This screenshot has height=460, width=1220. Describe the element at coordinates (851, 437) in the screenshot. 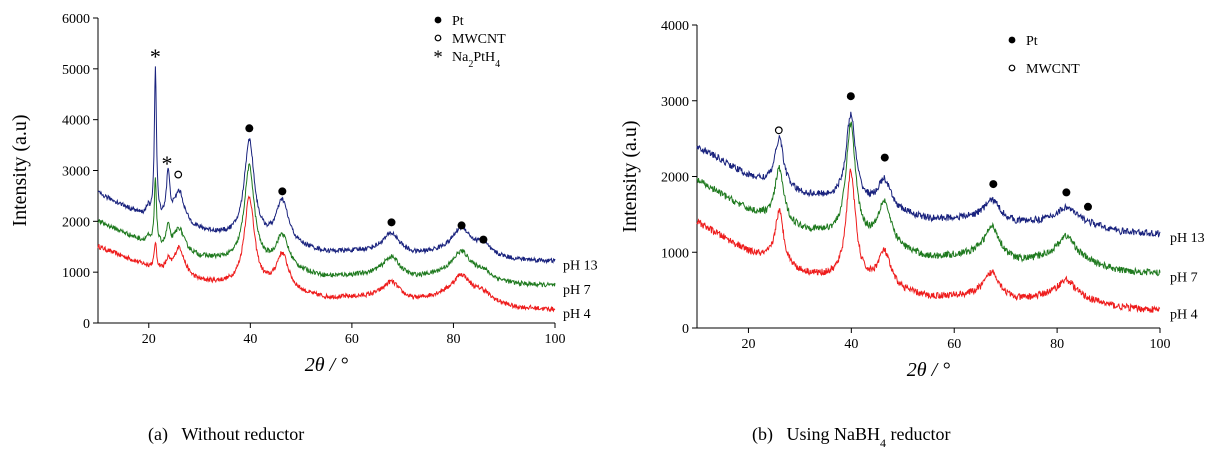

I see `panel-caption: (b) Using NaBH4 reductor` at that location.